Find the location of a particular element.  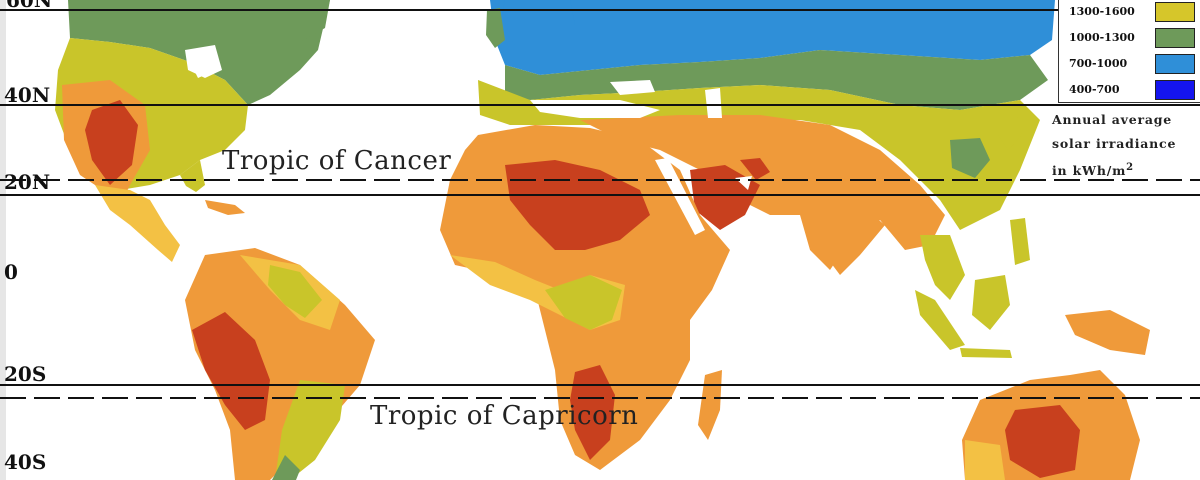

persia-darkred is located at coordinates (755, 169).